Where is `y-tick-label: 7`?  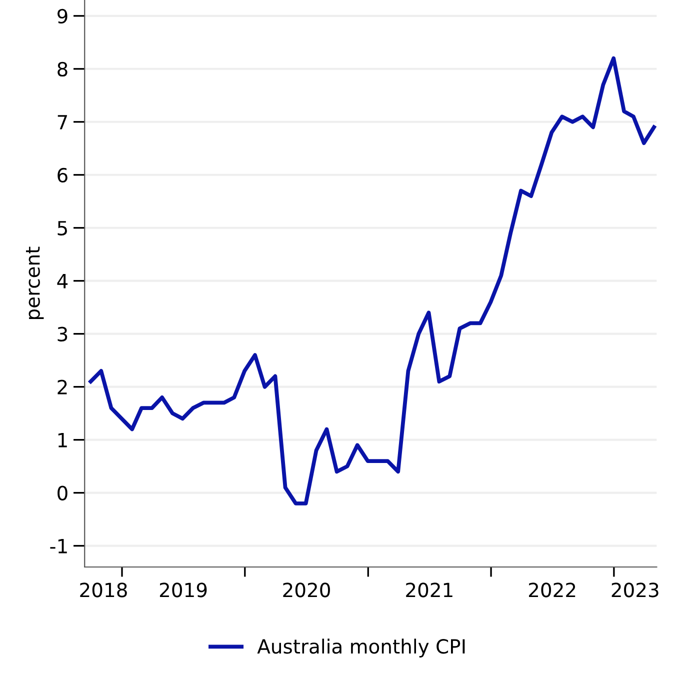 y-tick-label: 7 is located at coordinates (62, 122).